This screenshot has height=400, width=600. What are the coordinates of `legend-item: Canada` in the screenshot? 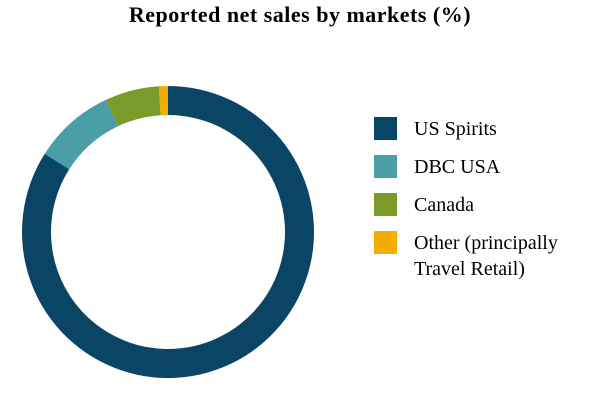 It's located at (487, 205).